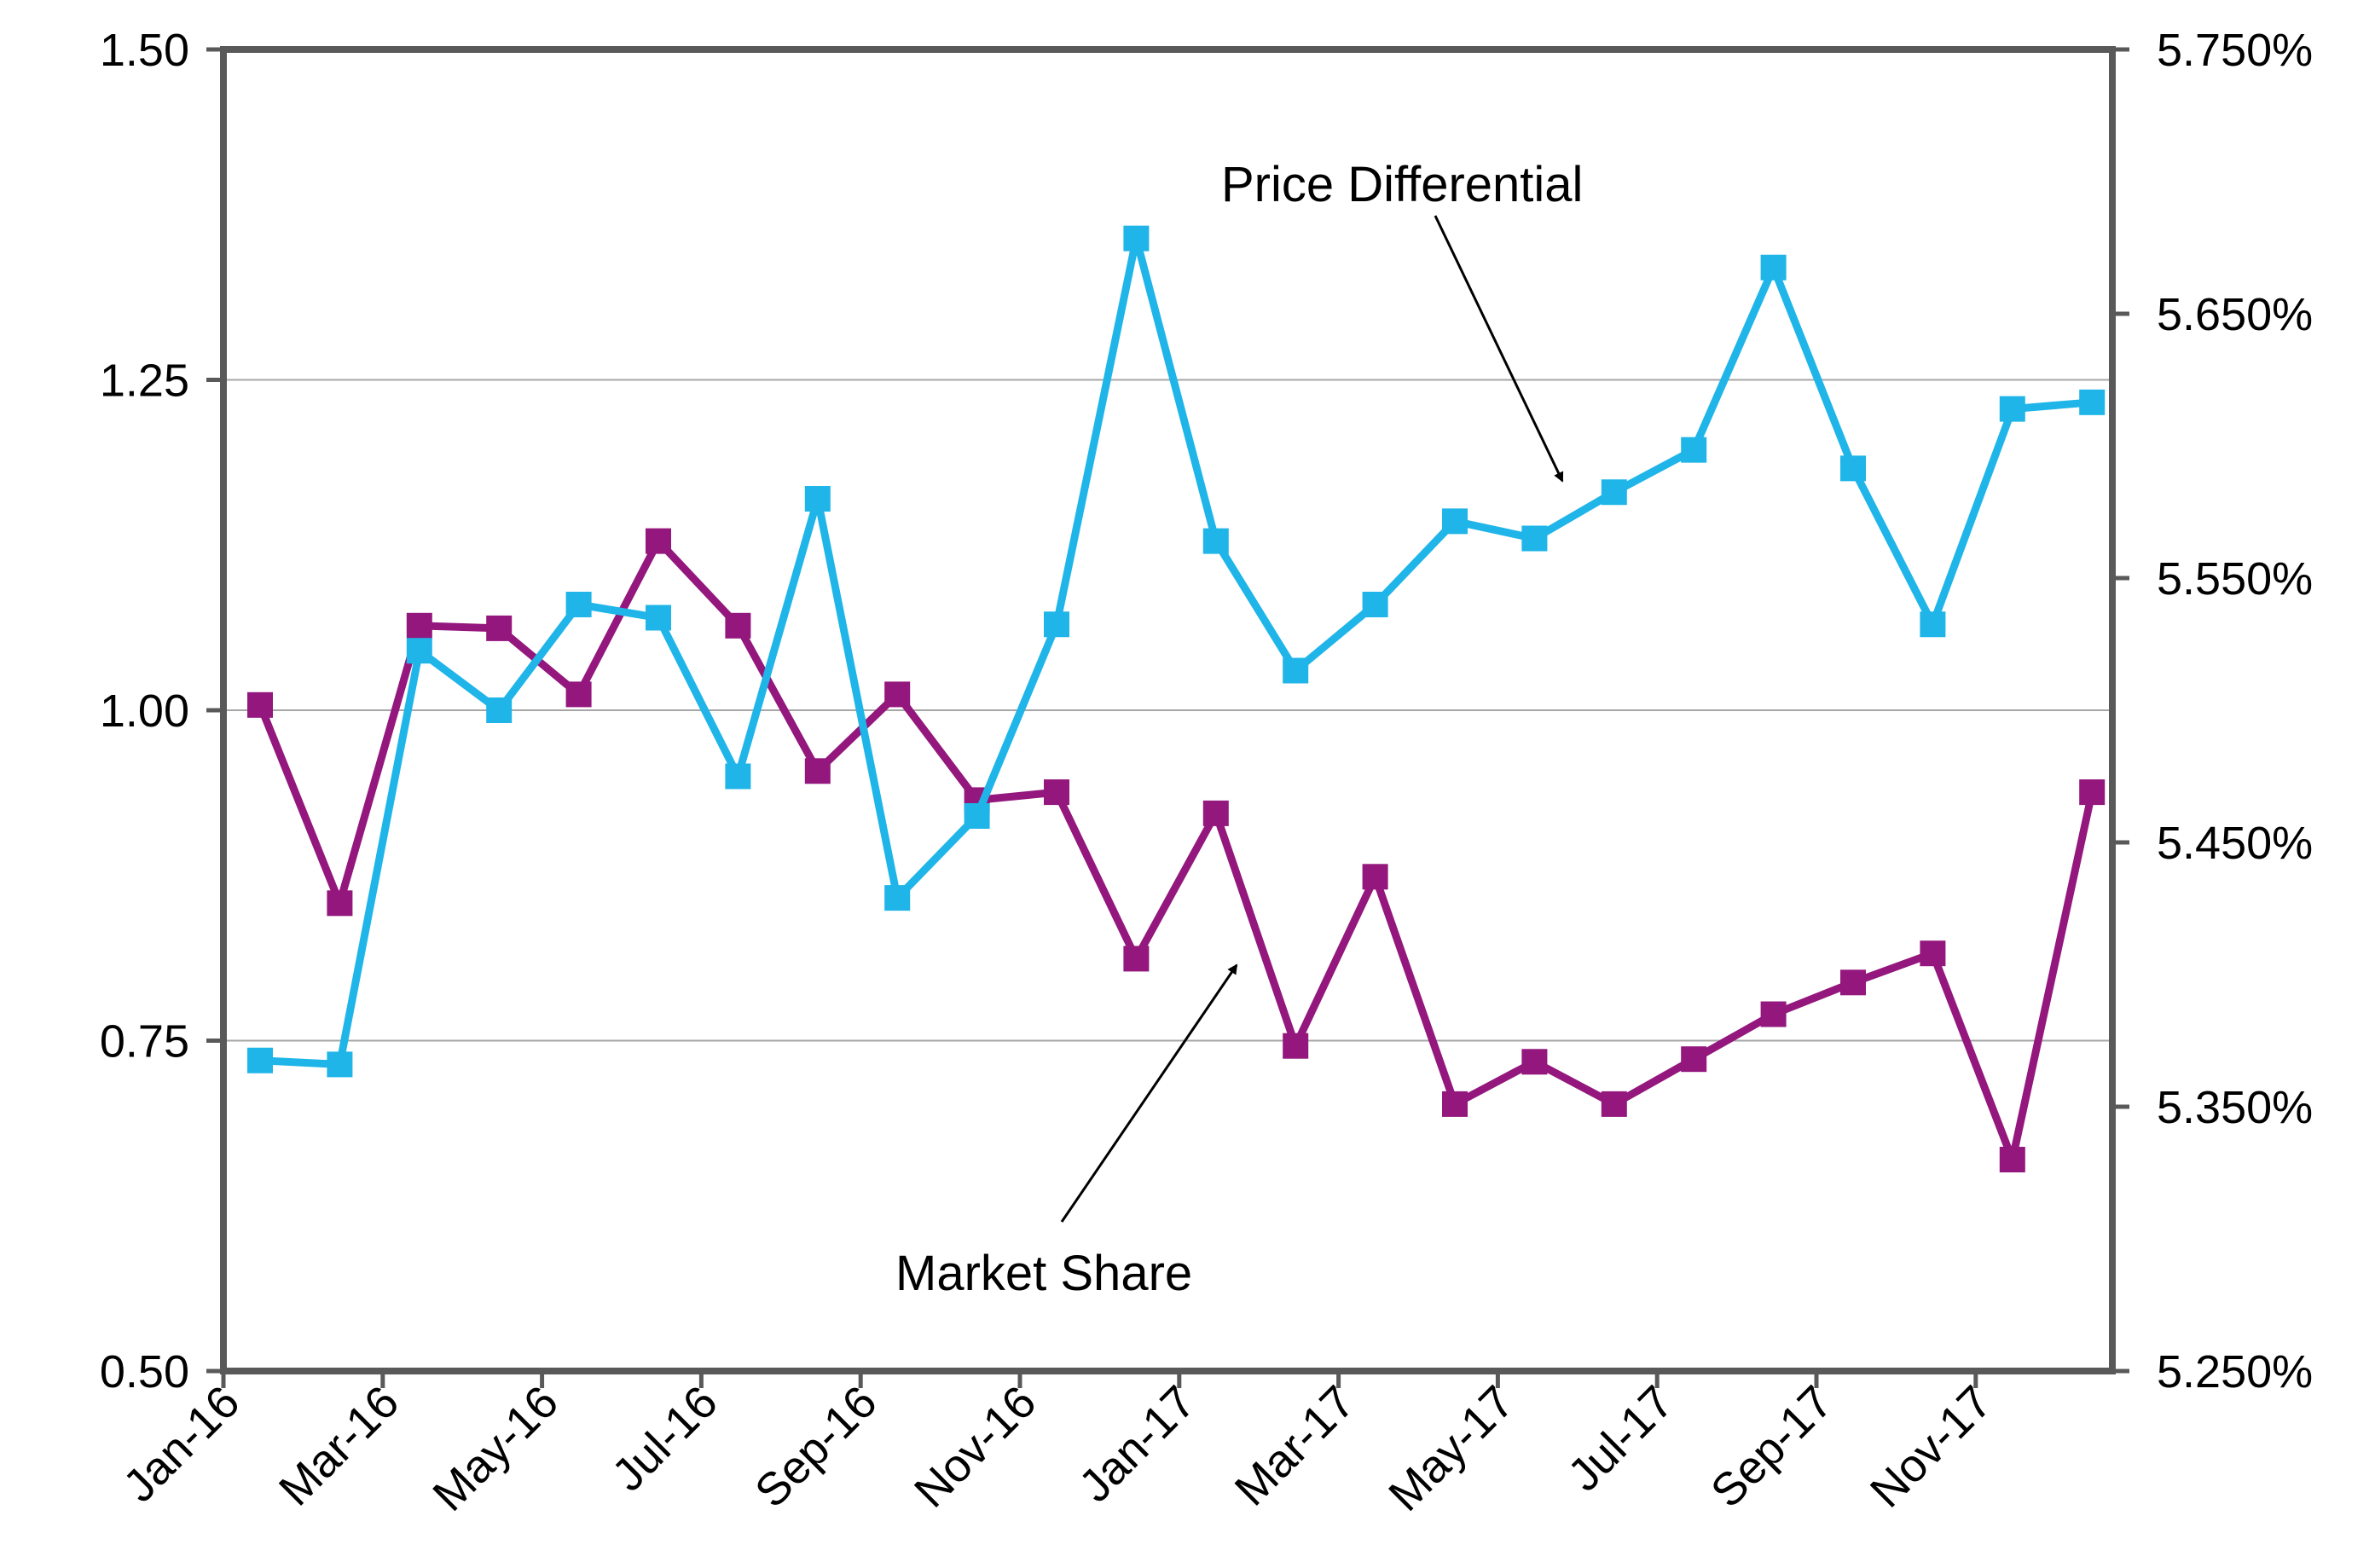 Image resolution: width=2375 pixels, height=1568 pixels. Describe the element at coordinates (145, 50) in the screenshot. I see `left-tick-label: 1.50` at that location.